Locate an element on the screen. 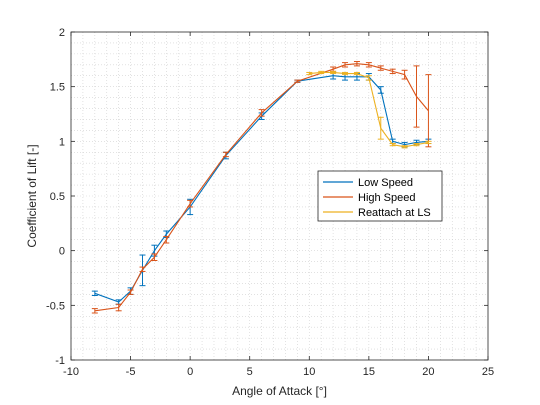  y-tick-label: 1 is located at coordinates (62, 142).